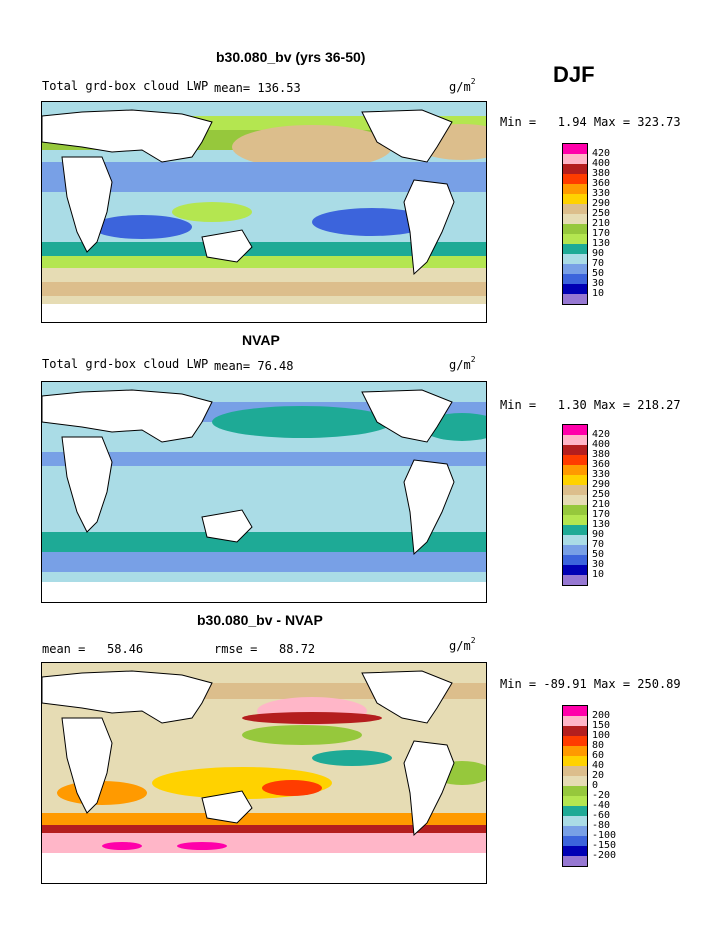 This screenshot has height=935, width=723. Describe the element at coordinates (598, 253) in the screenshot. I see `colorbar-label: 90` at that location.